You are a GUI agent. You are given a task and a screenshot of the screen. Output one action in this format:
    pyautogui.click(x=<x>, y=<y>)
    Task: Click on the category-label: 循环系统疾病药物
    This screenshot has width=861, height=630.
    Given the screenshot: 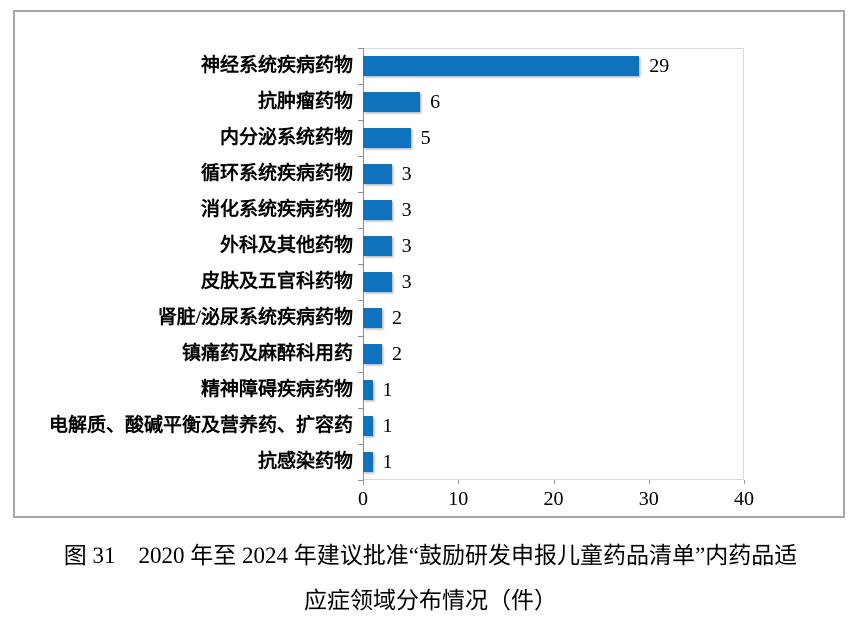 What is the action you would take?
    pyautogui.click(x=276, y=173)
    